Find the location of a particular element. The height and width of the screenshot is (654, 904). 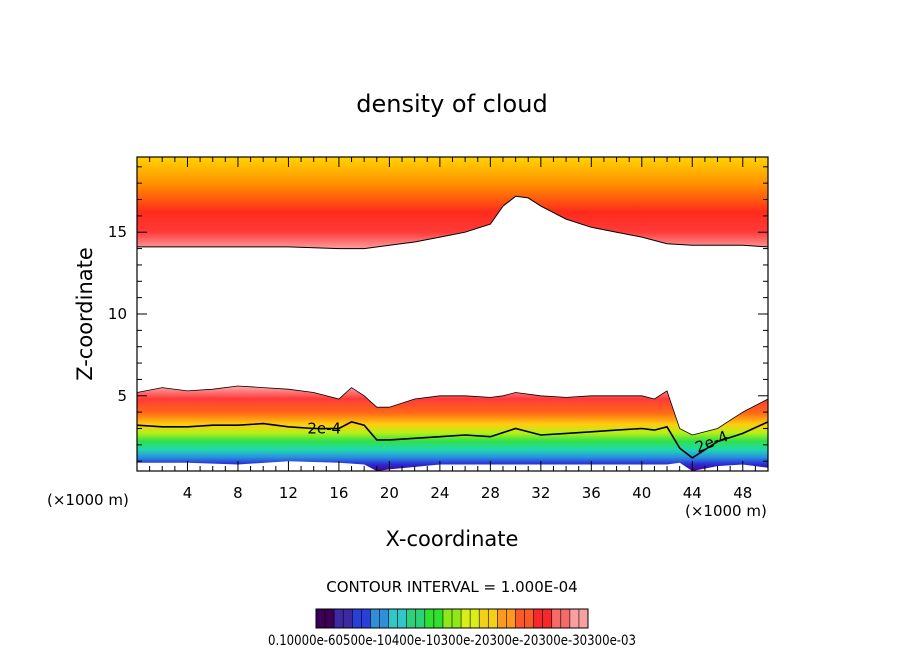

x-tick-label: 24 is located at coordinates (439, 493).